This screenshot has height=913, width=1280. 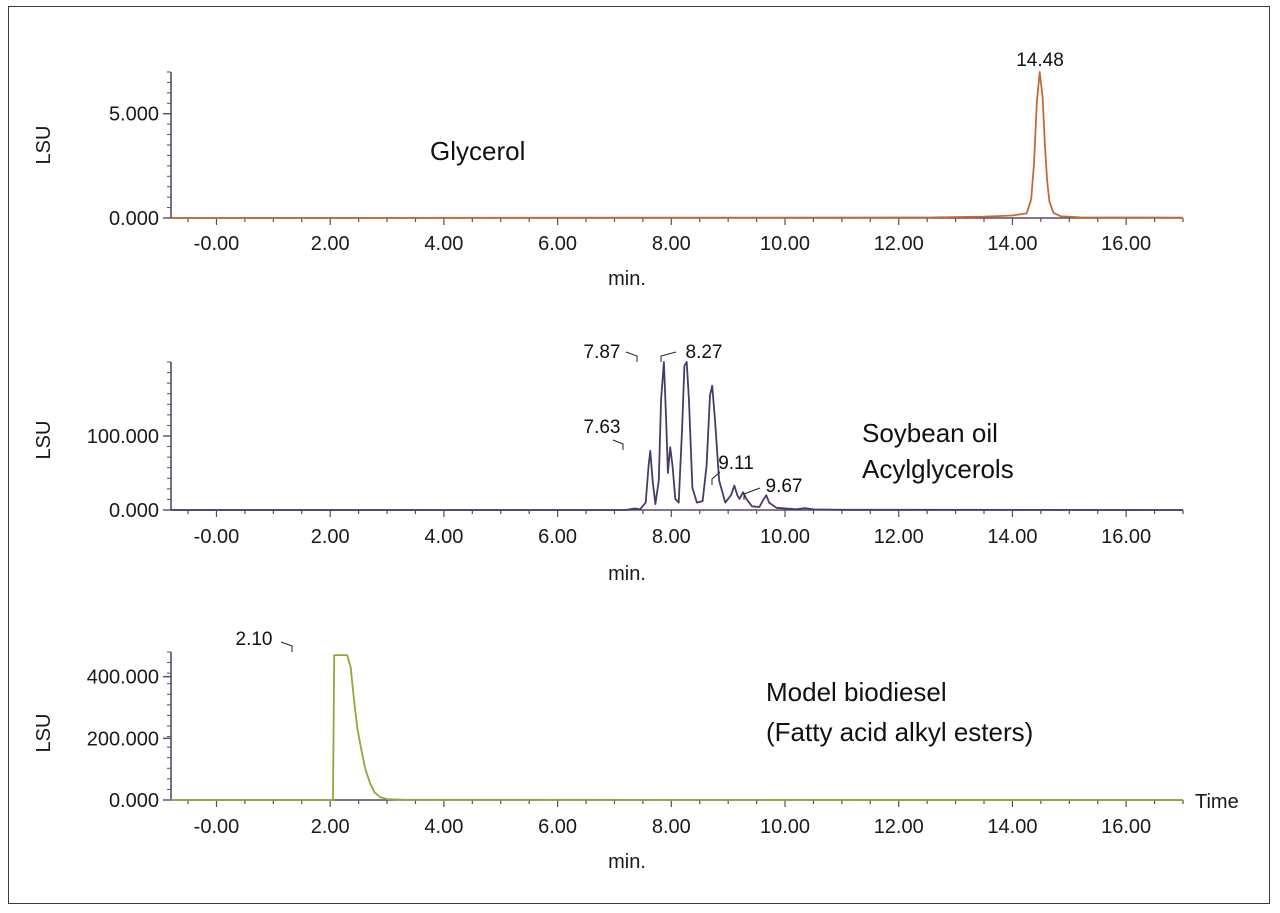 I want to click on annotation-label: (Fatty acid alkyl esters), so click(x=899, y=732).